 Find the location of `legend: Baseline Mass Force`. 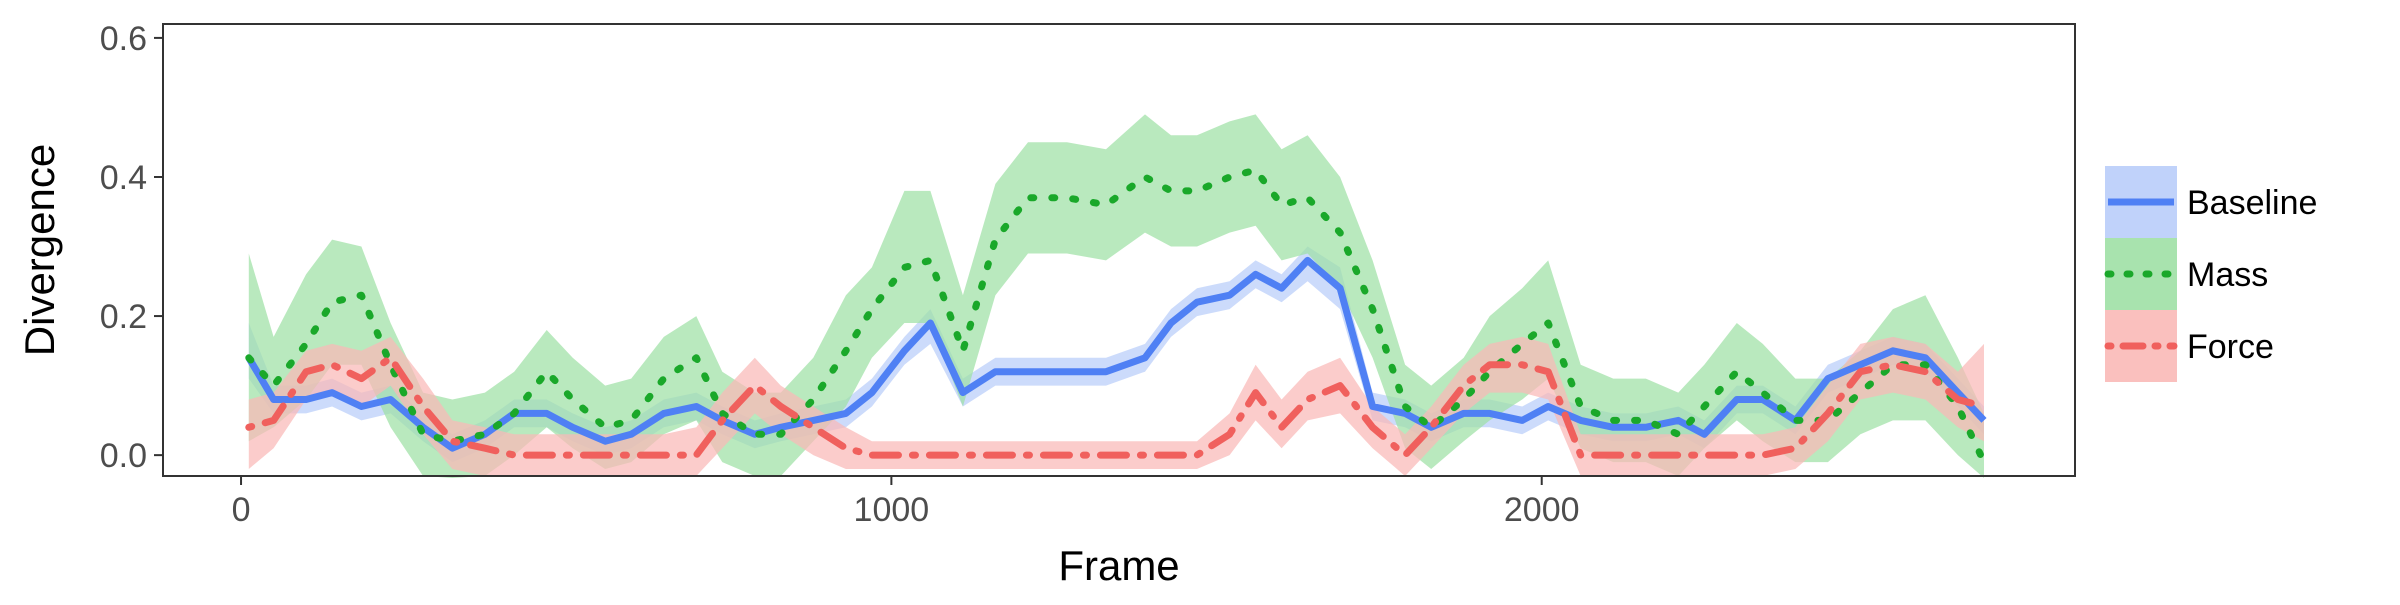

legend: Baseline Mass Force is located at coordinates (2210, 274).